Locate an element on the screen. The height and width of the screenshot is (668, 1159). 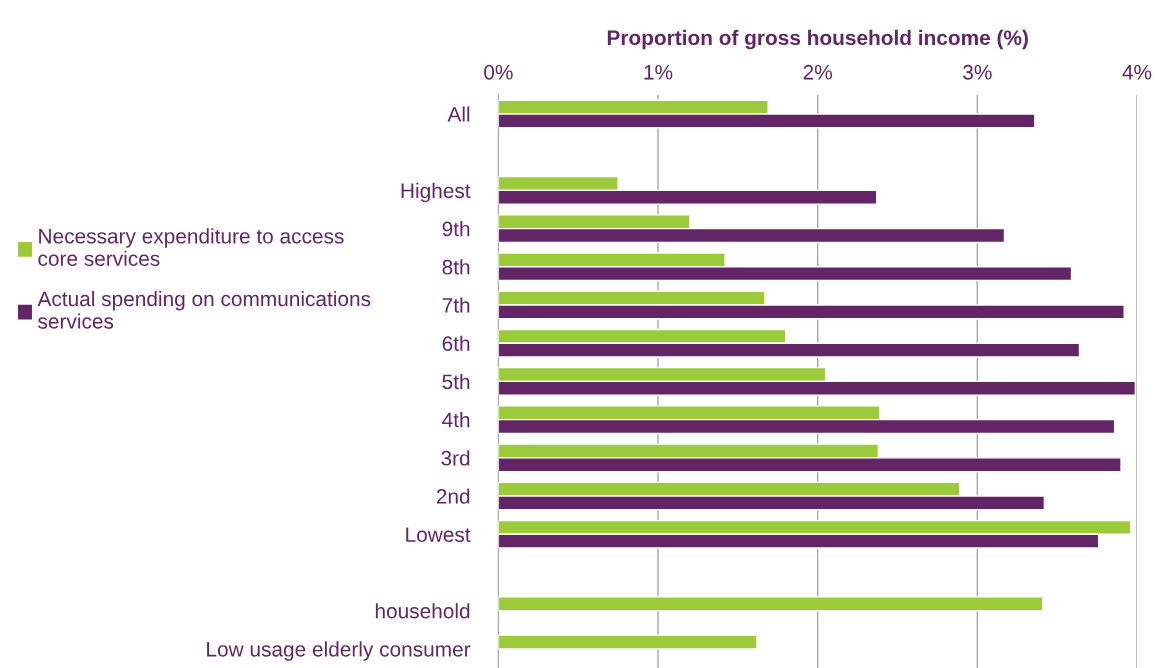
y-tick-label: 4th is located at coordinates (456, 420).